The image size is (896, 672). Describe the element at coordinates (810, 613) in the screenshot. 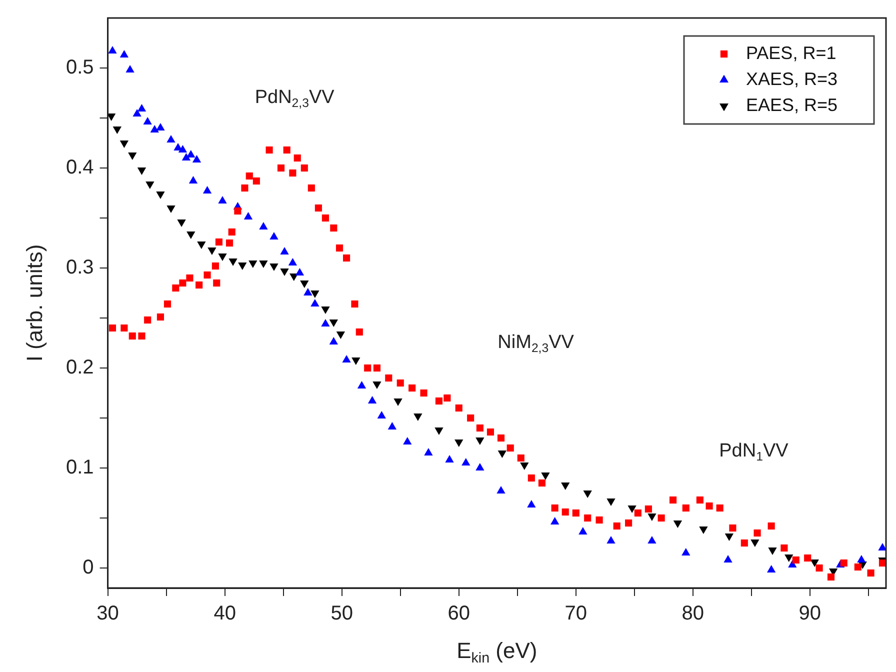

I see `x-tick-label: 90` at that location.